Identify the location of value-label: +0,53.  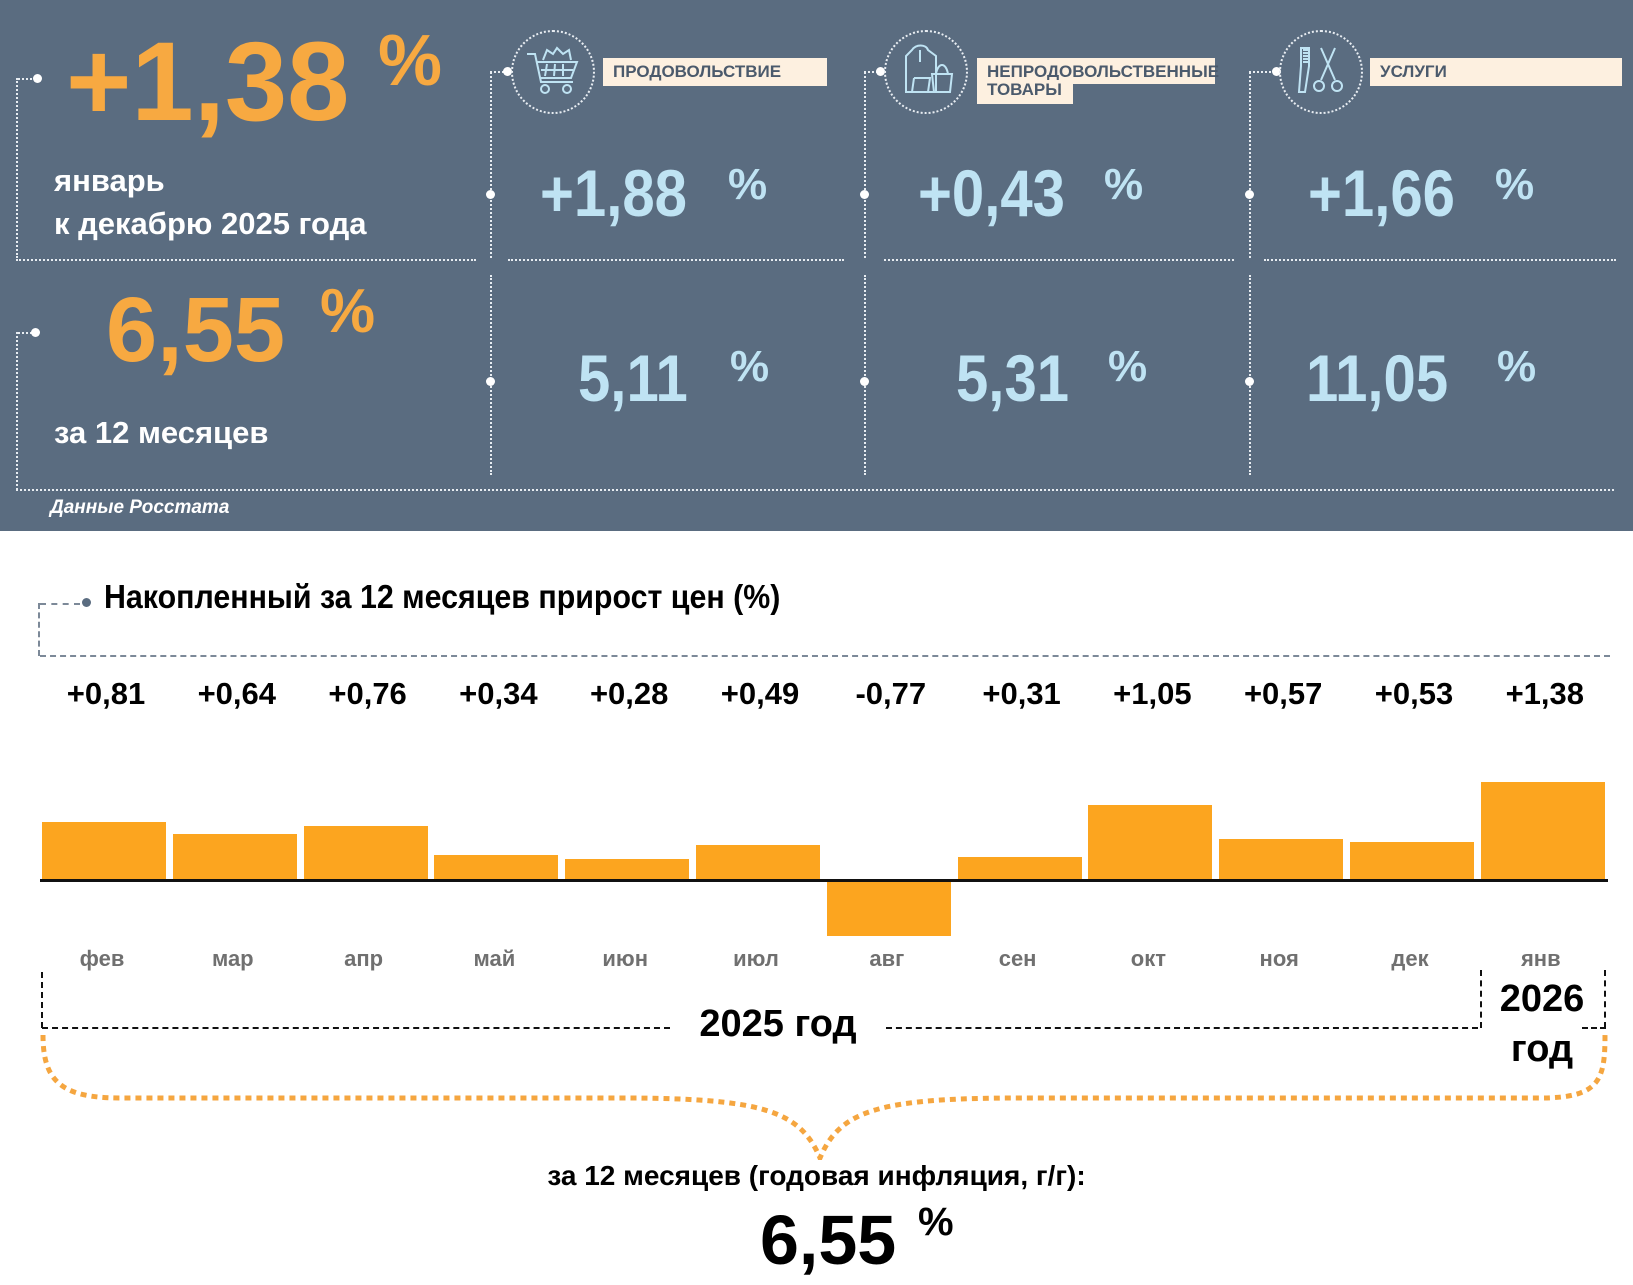
(1414, 693).